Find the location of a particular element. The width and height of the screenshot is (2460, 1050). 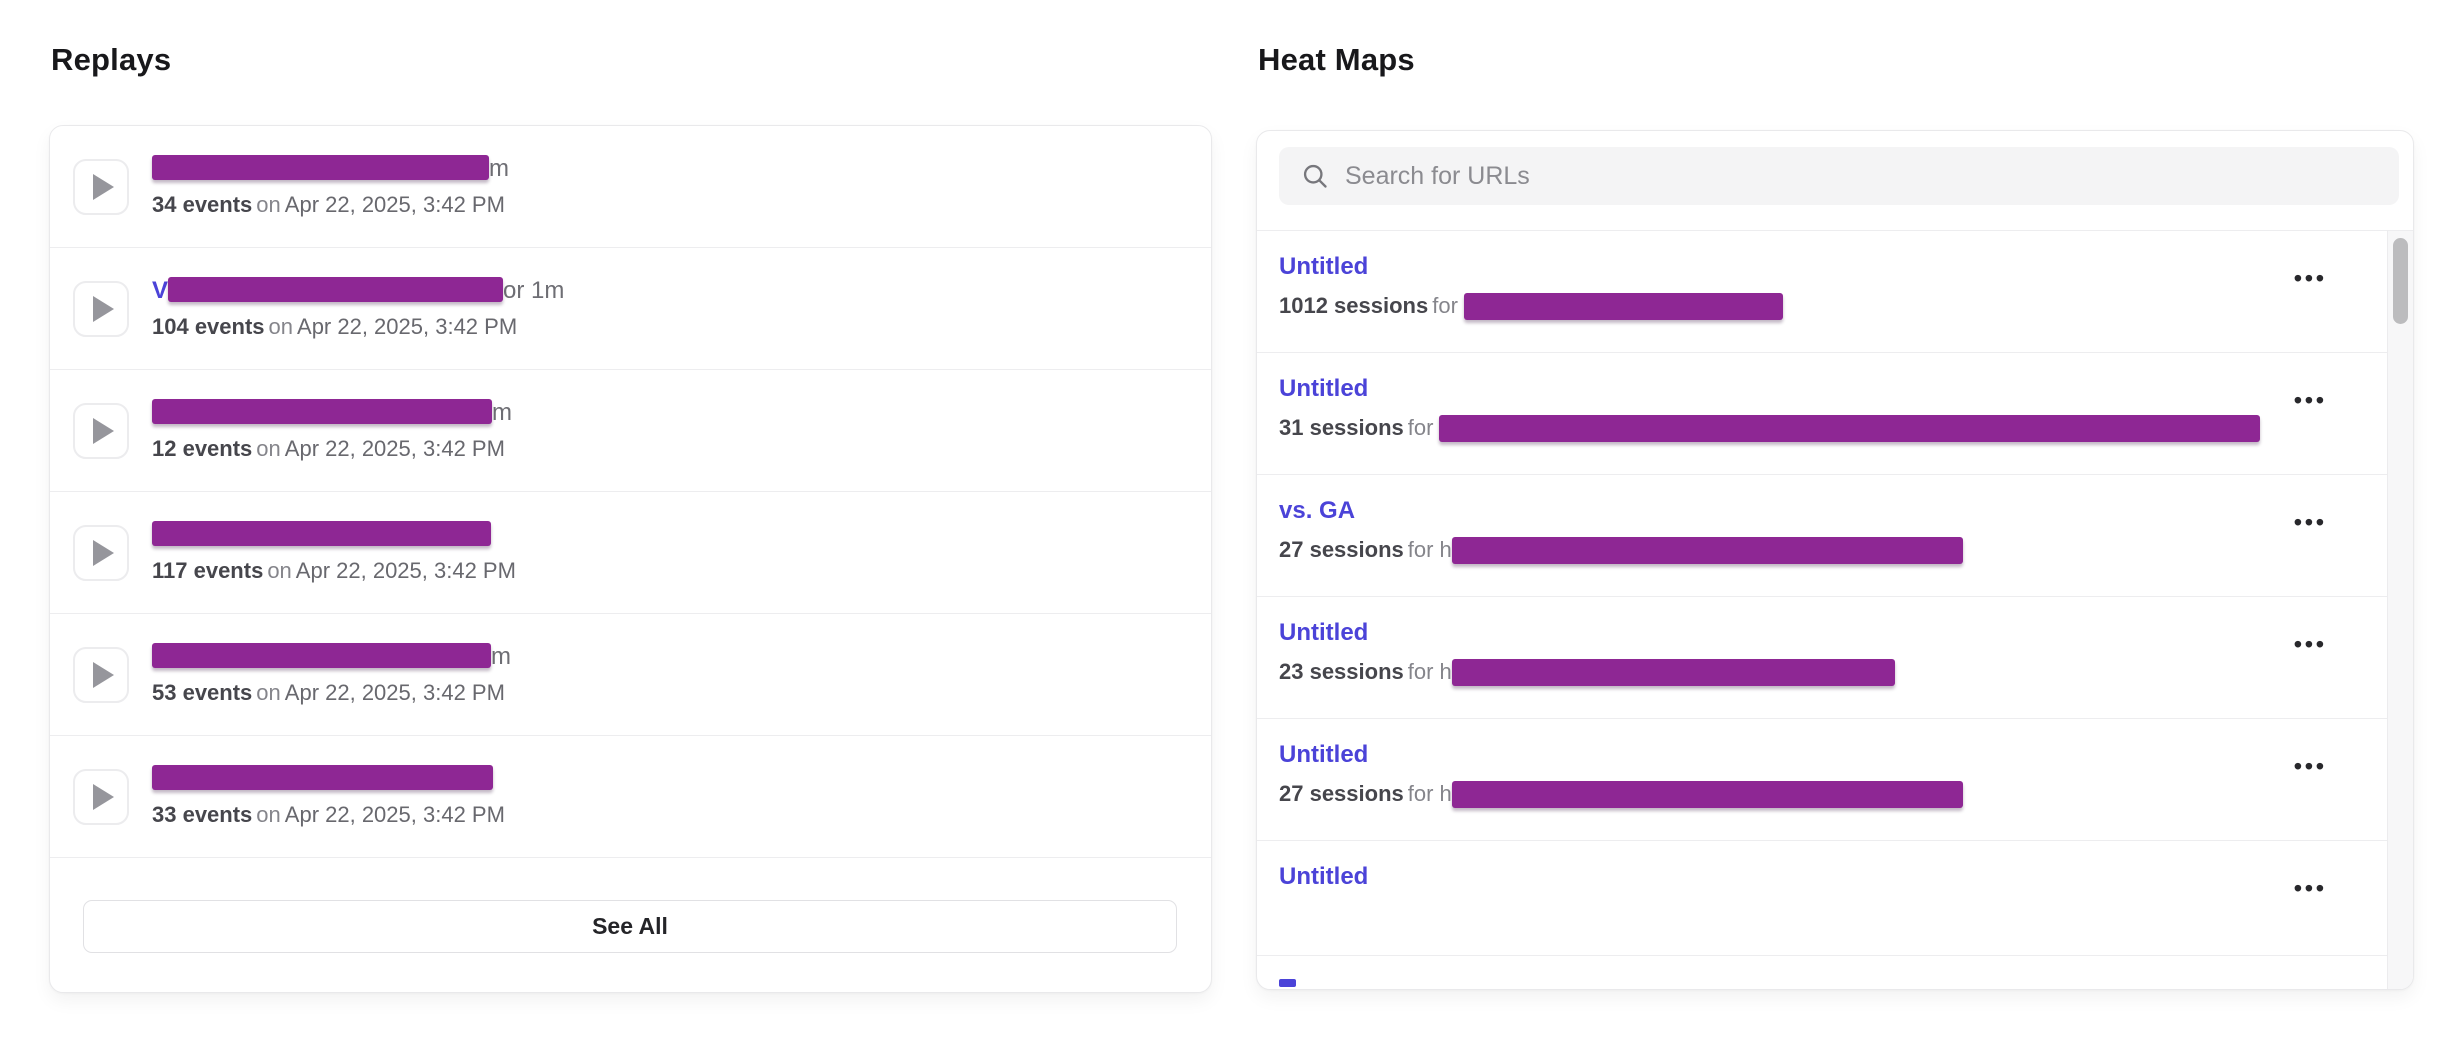

session-count: 31 sessions is located at coordinates (1341, 427).